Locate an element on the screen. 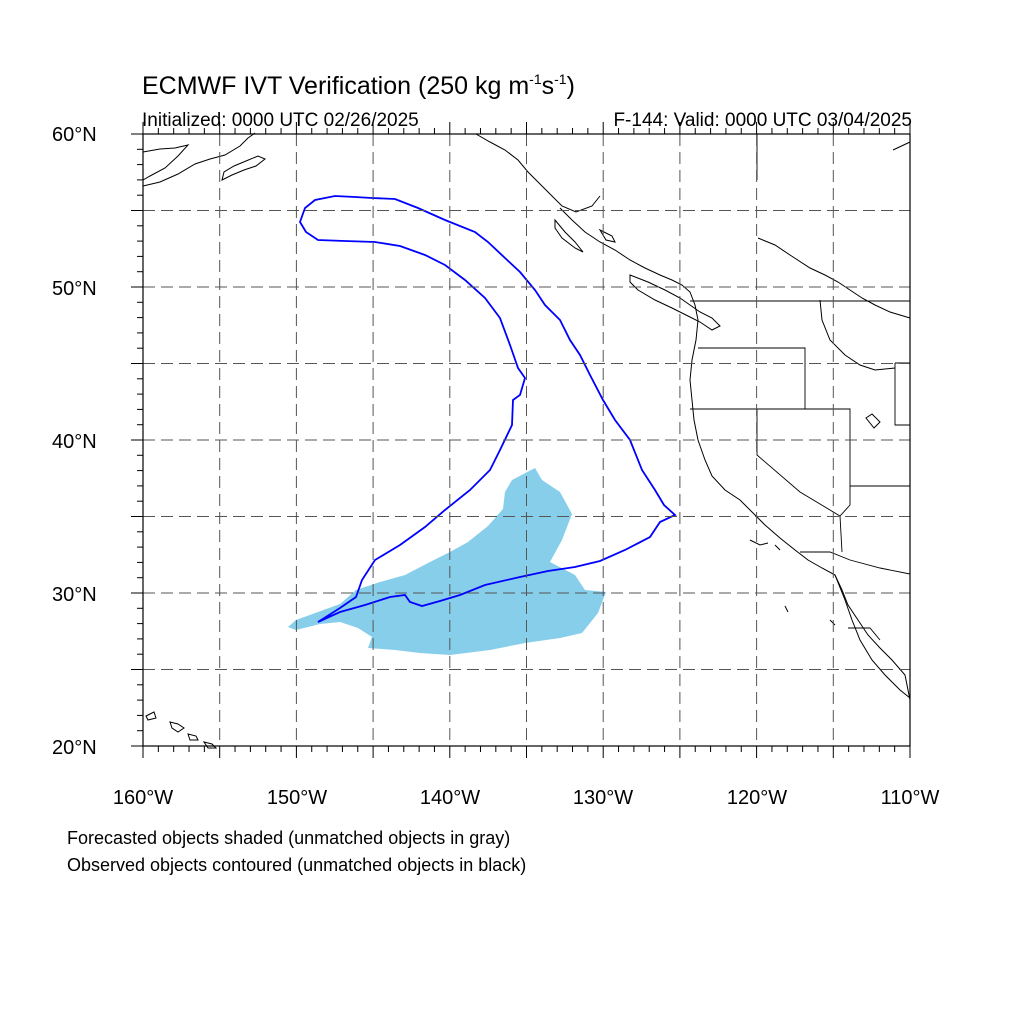 Image resolution: width=1024 pixels, height=1024 pixels. chart-title: ECMWF IVT Verification (250 kg m-1s-1) is located at coordinates (358, 85).